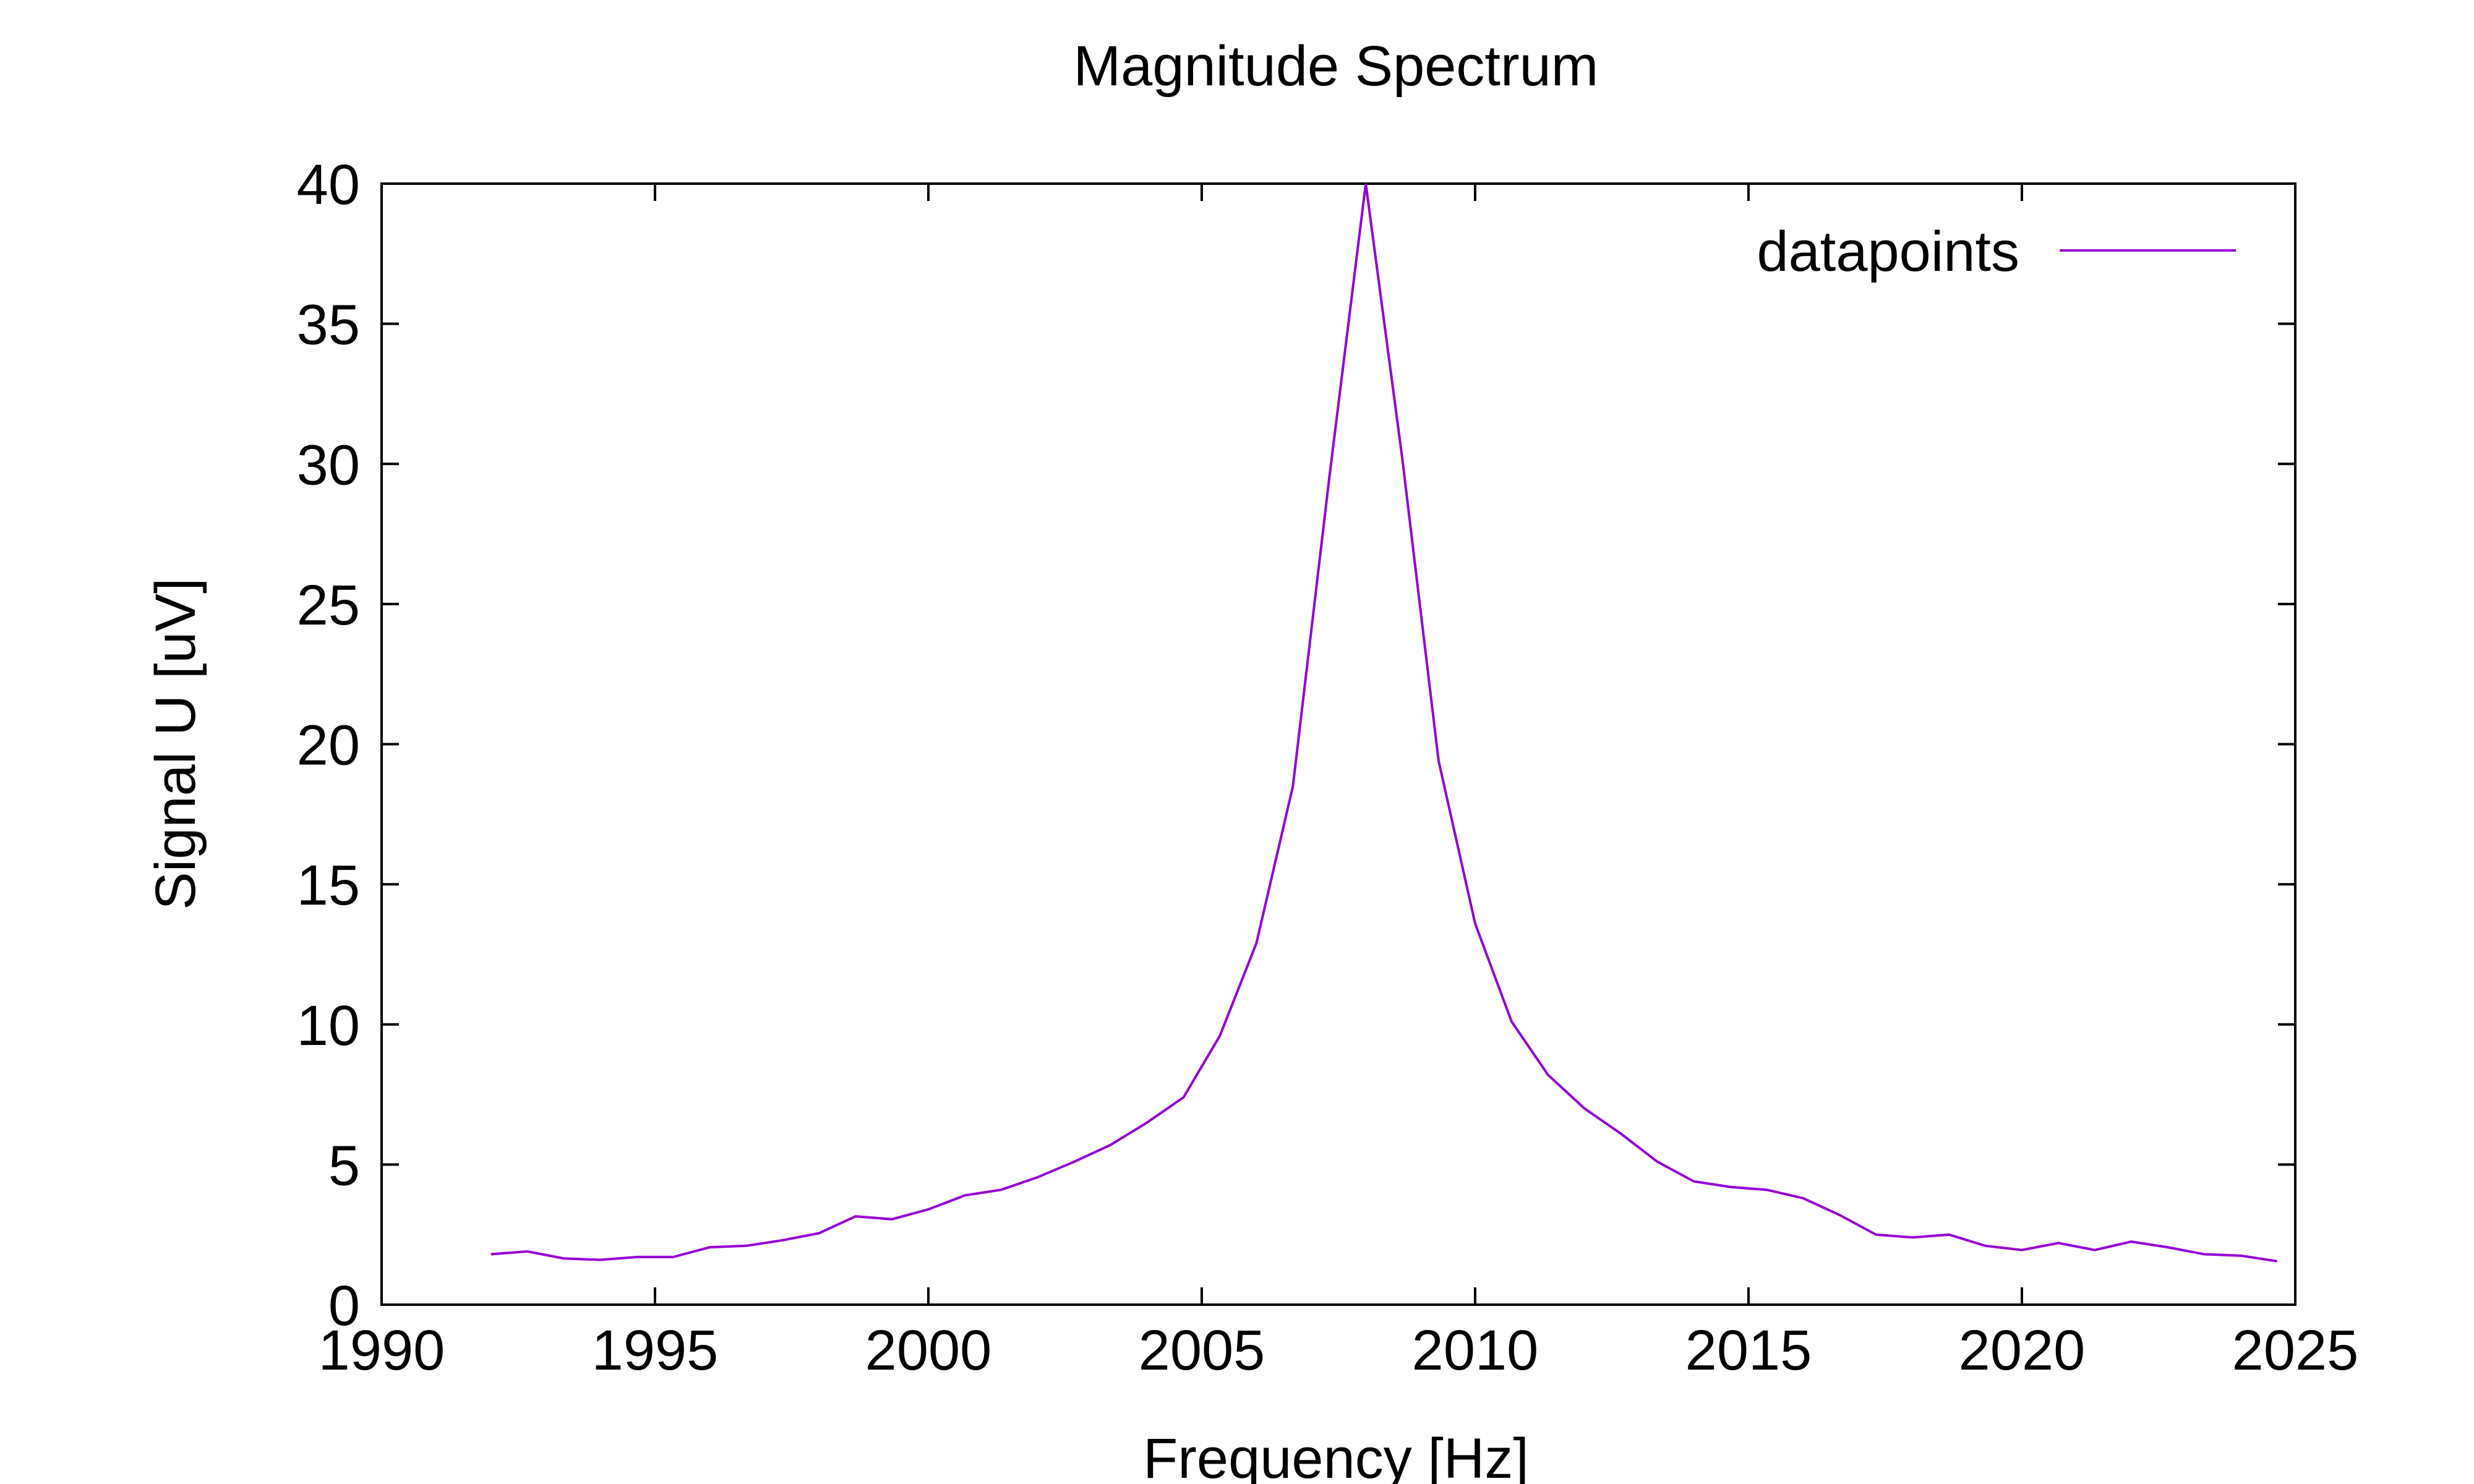 This screenshot has height=1484, width=2474. I want to click on x-tick-label: 1995, so click(655, 1350).